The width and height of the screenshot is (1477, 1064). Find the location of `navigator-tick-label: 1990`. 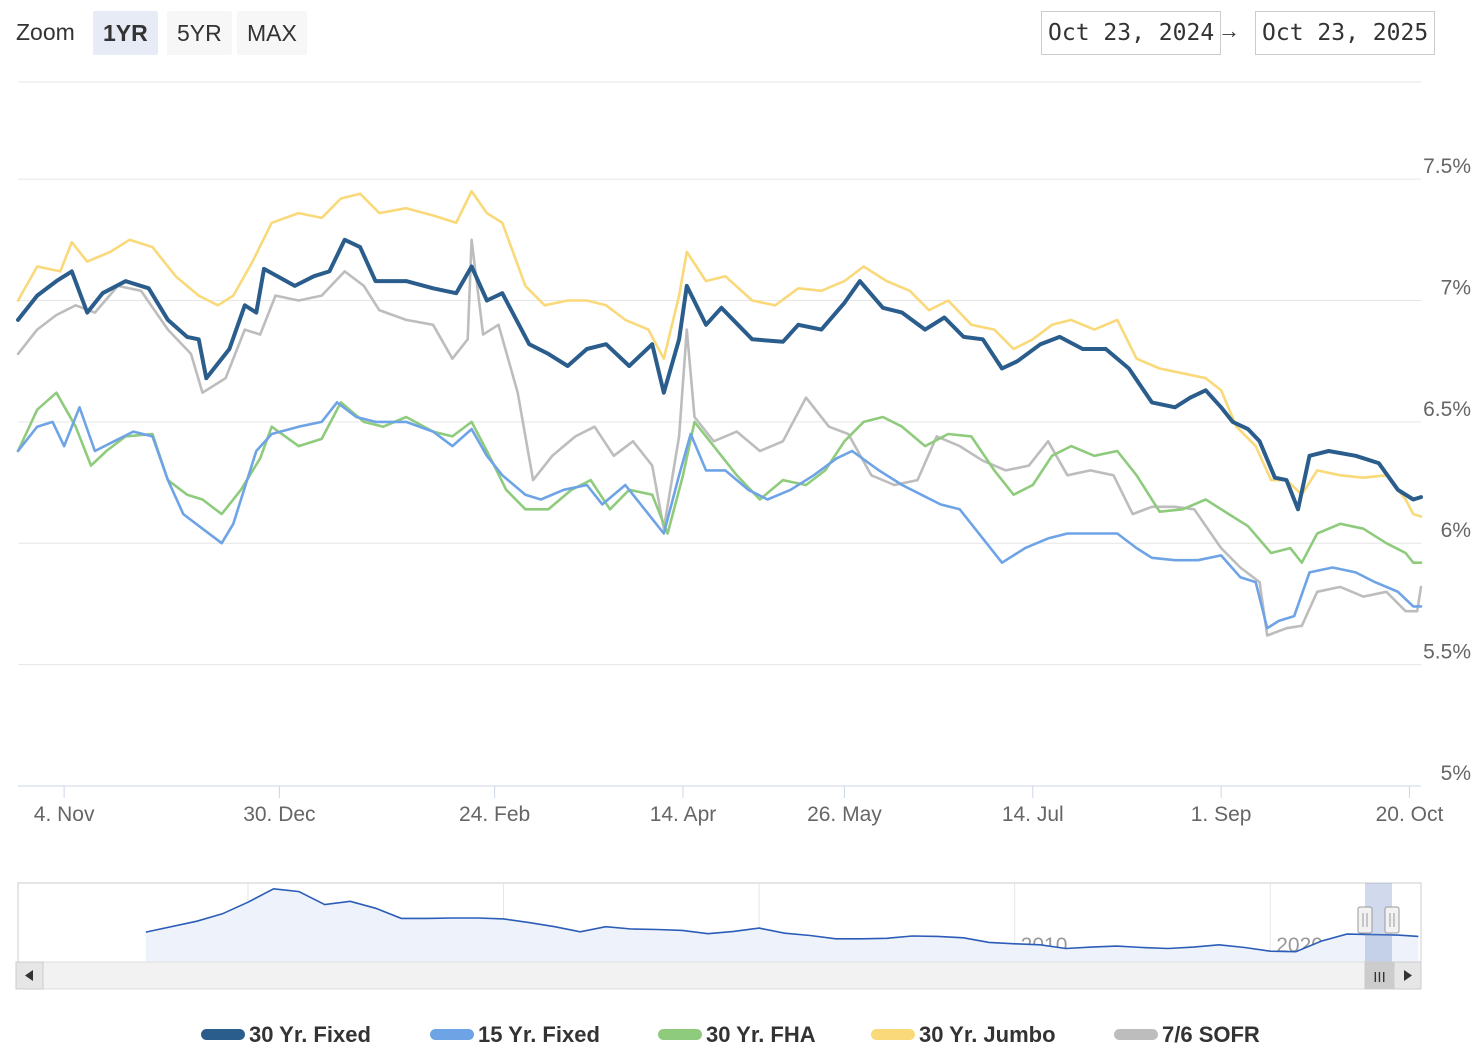

navigator-tick-label: 1990 is located at coordinates (533, 945).